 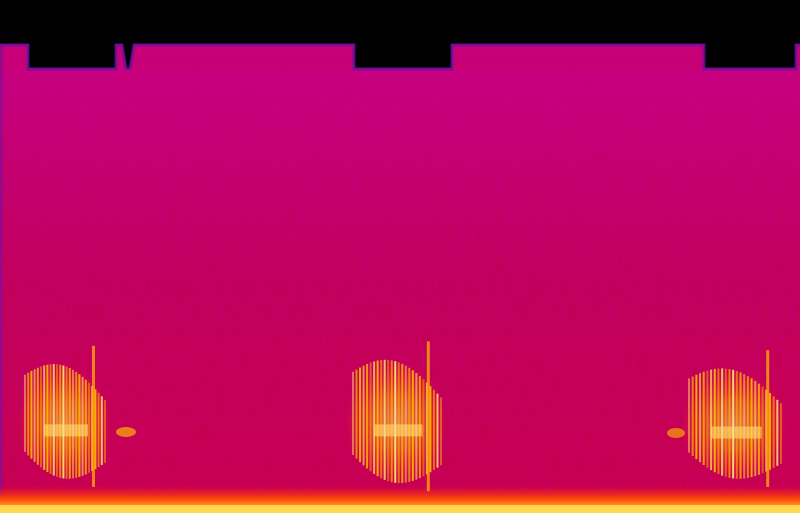 I want to click on low-frequency-line, so click(x=400, y=509).